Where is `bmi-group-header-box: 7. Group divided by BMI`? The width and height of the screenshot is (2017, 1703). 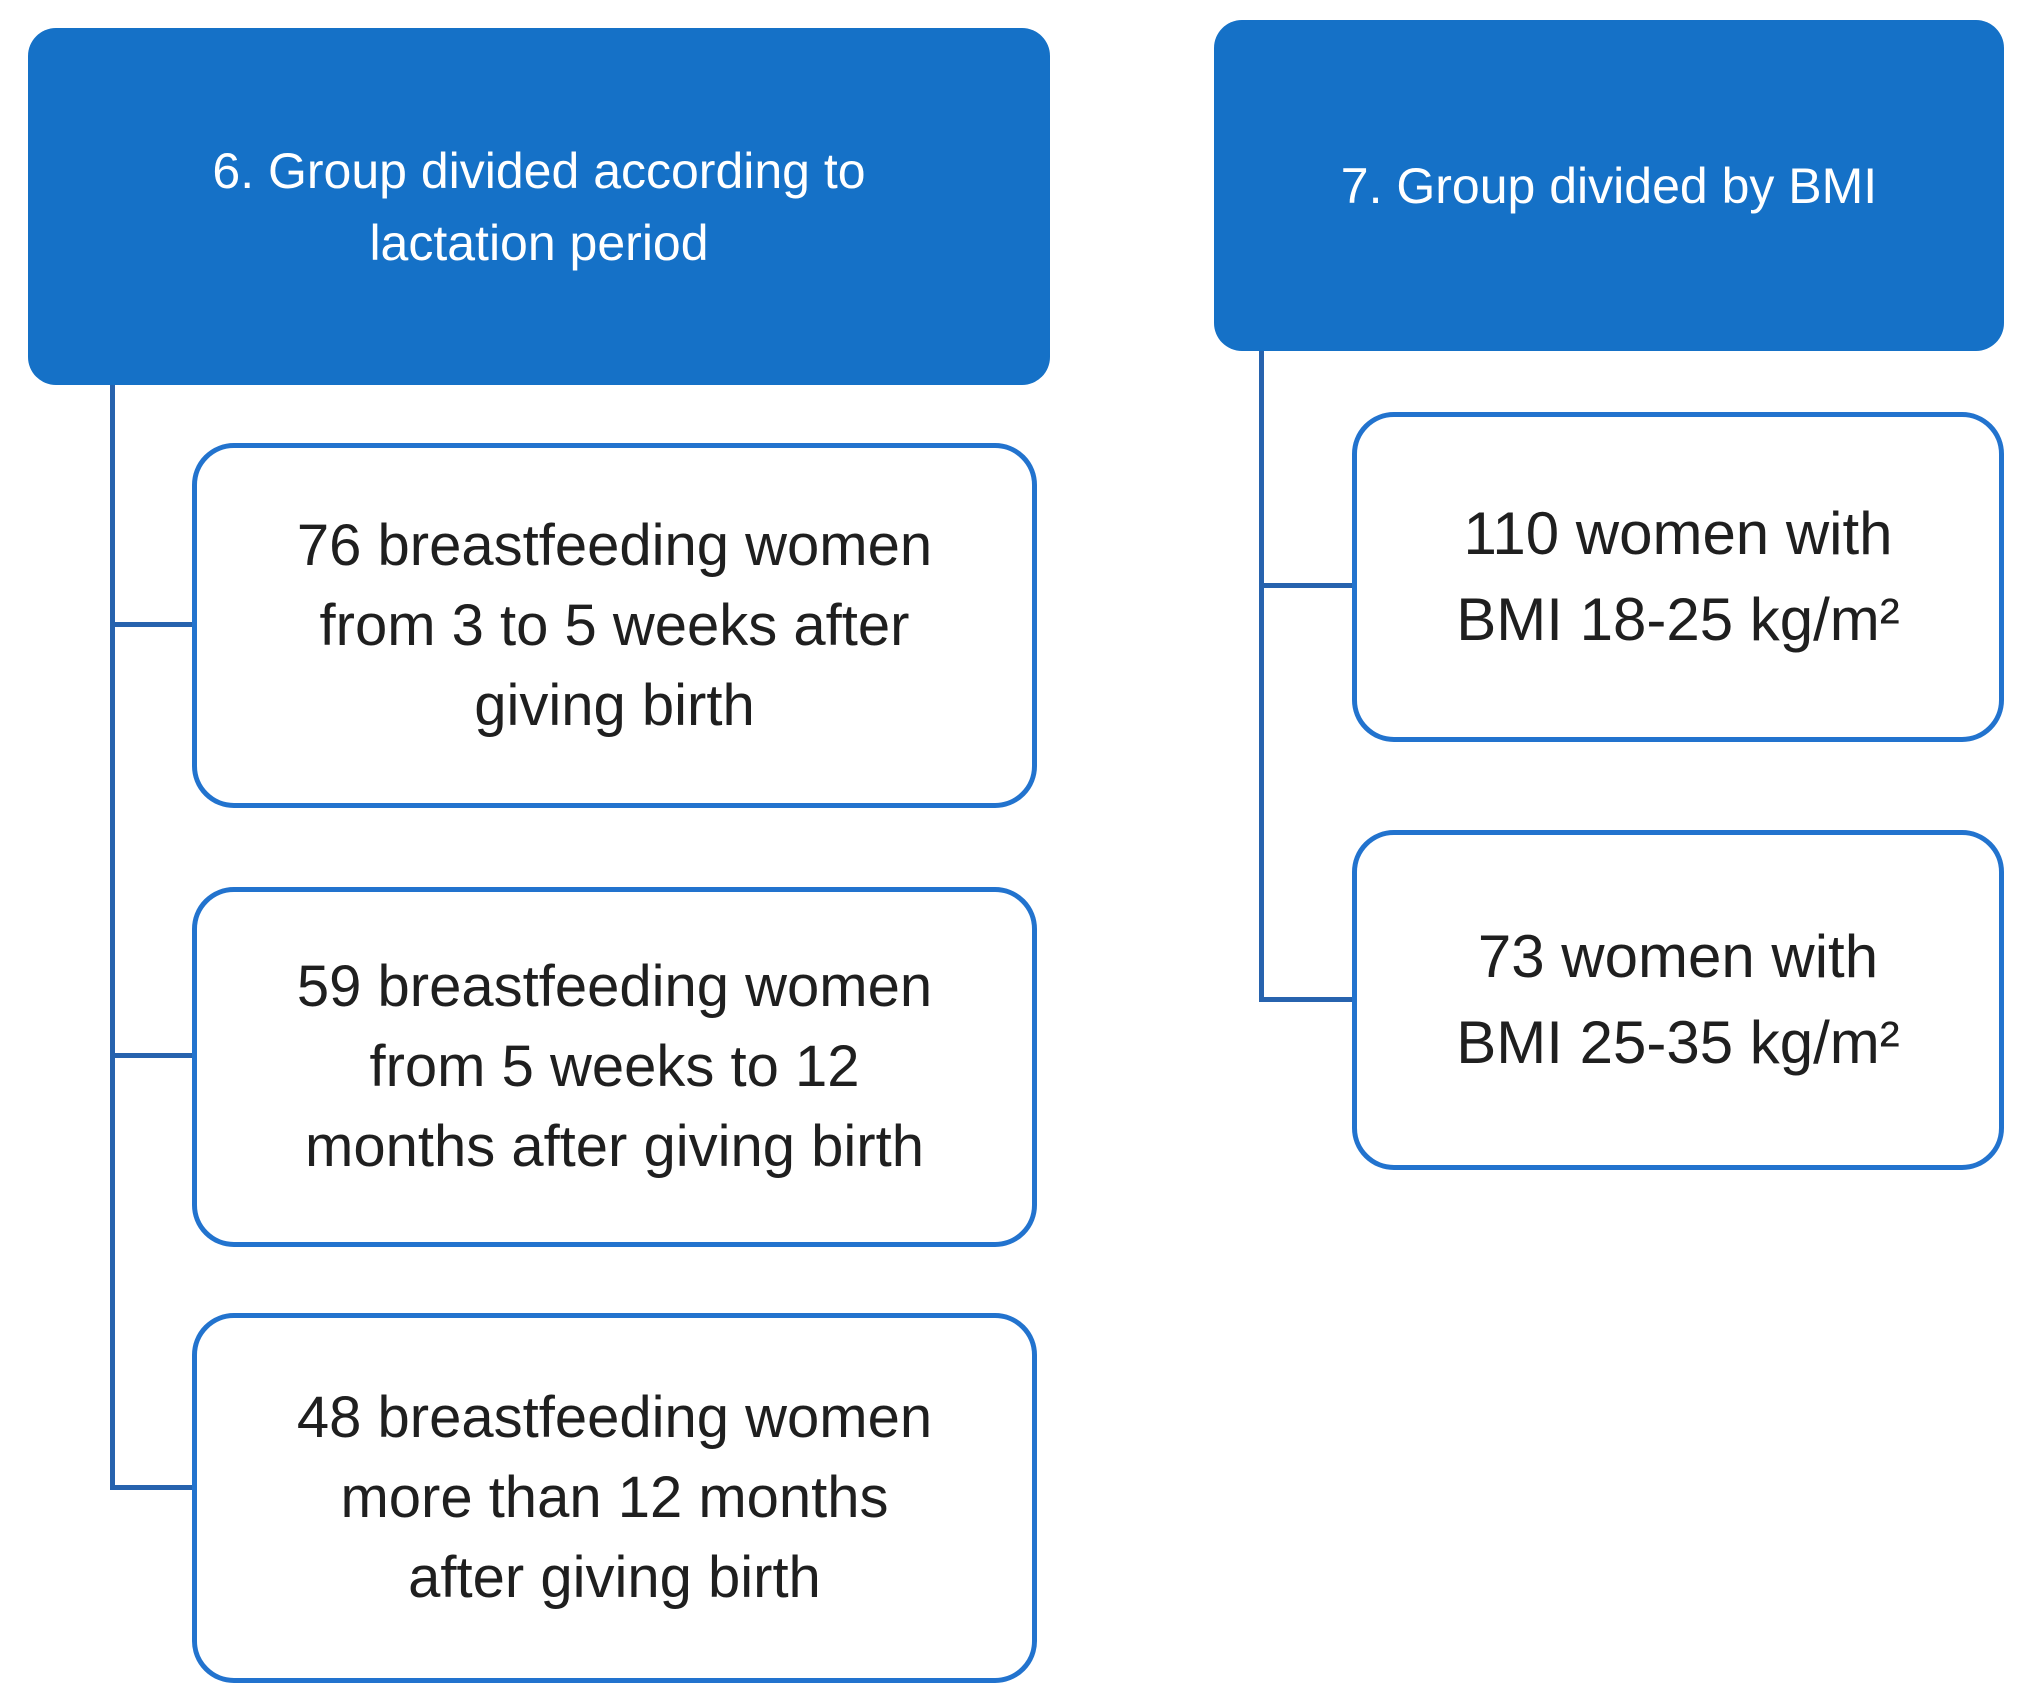
bmi-group-header-box: 7. Group divided by BMI is located at coordinates (1609, 185).